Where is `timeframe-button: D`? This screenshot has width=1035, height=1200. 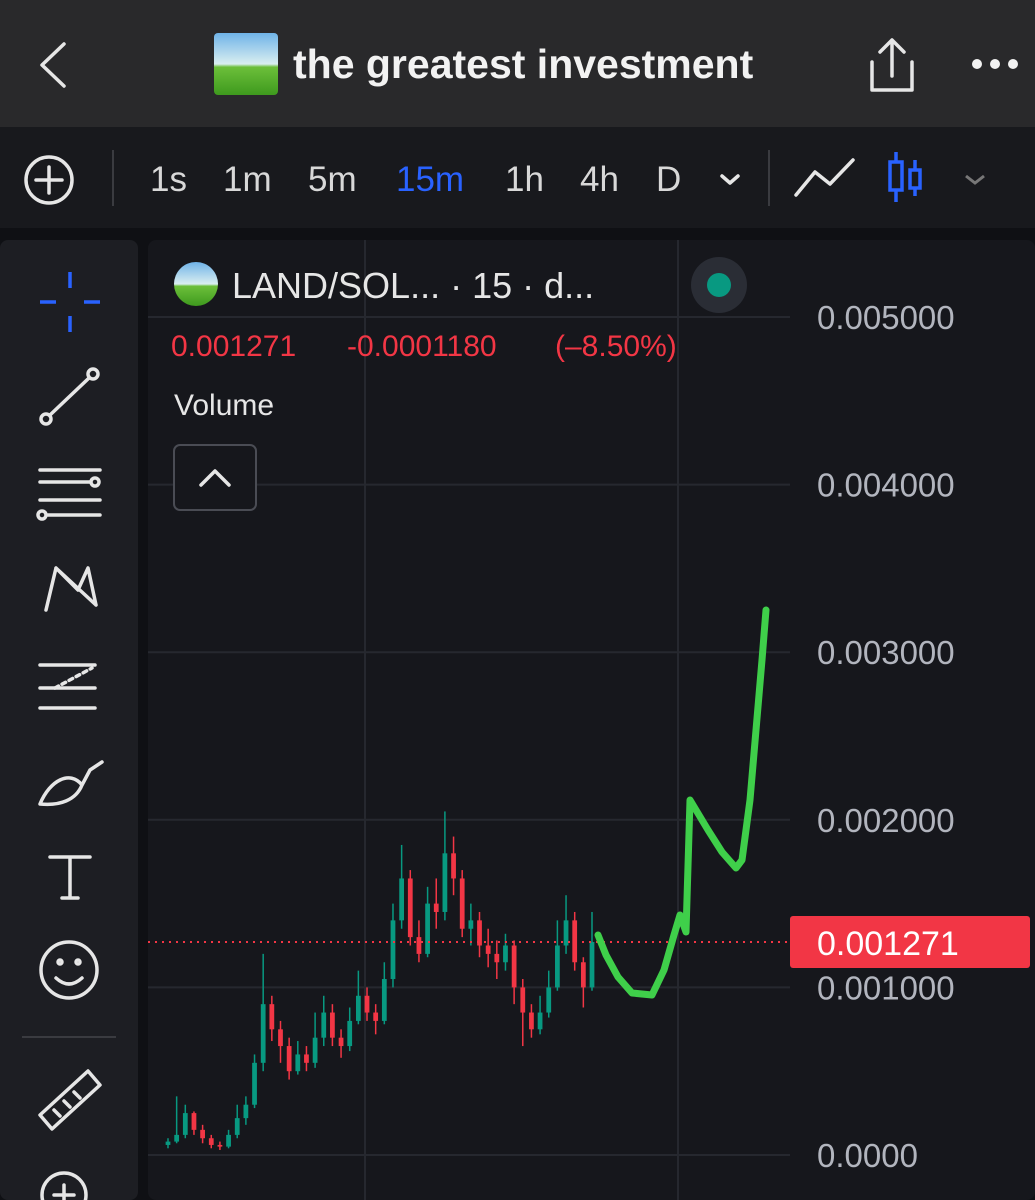
timeframe-button: D is located at coordinates (668, 179).